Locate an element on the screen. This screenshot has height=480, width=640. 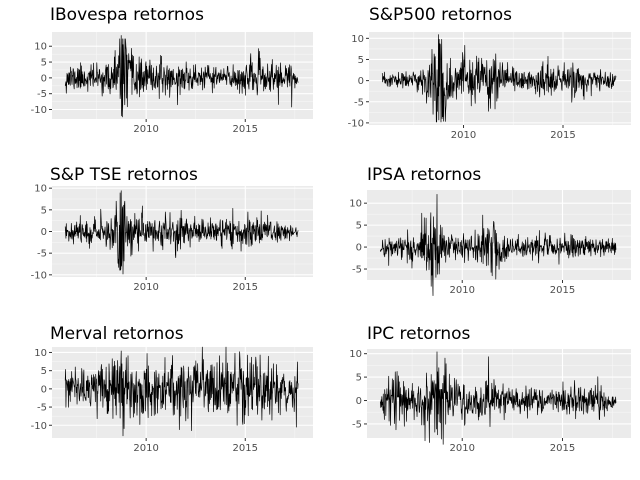
chart-panel: IPSA retornos -5 0 5 10 2010 2015 is located at coordinates (490, 230).